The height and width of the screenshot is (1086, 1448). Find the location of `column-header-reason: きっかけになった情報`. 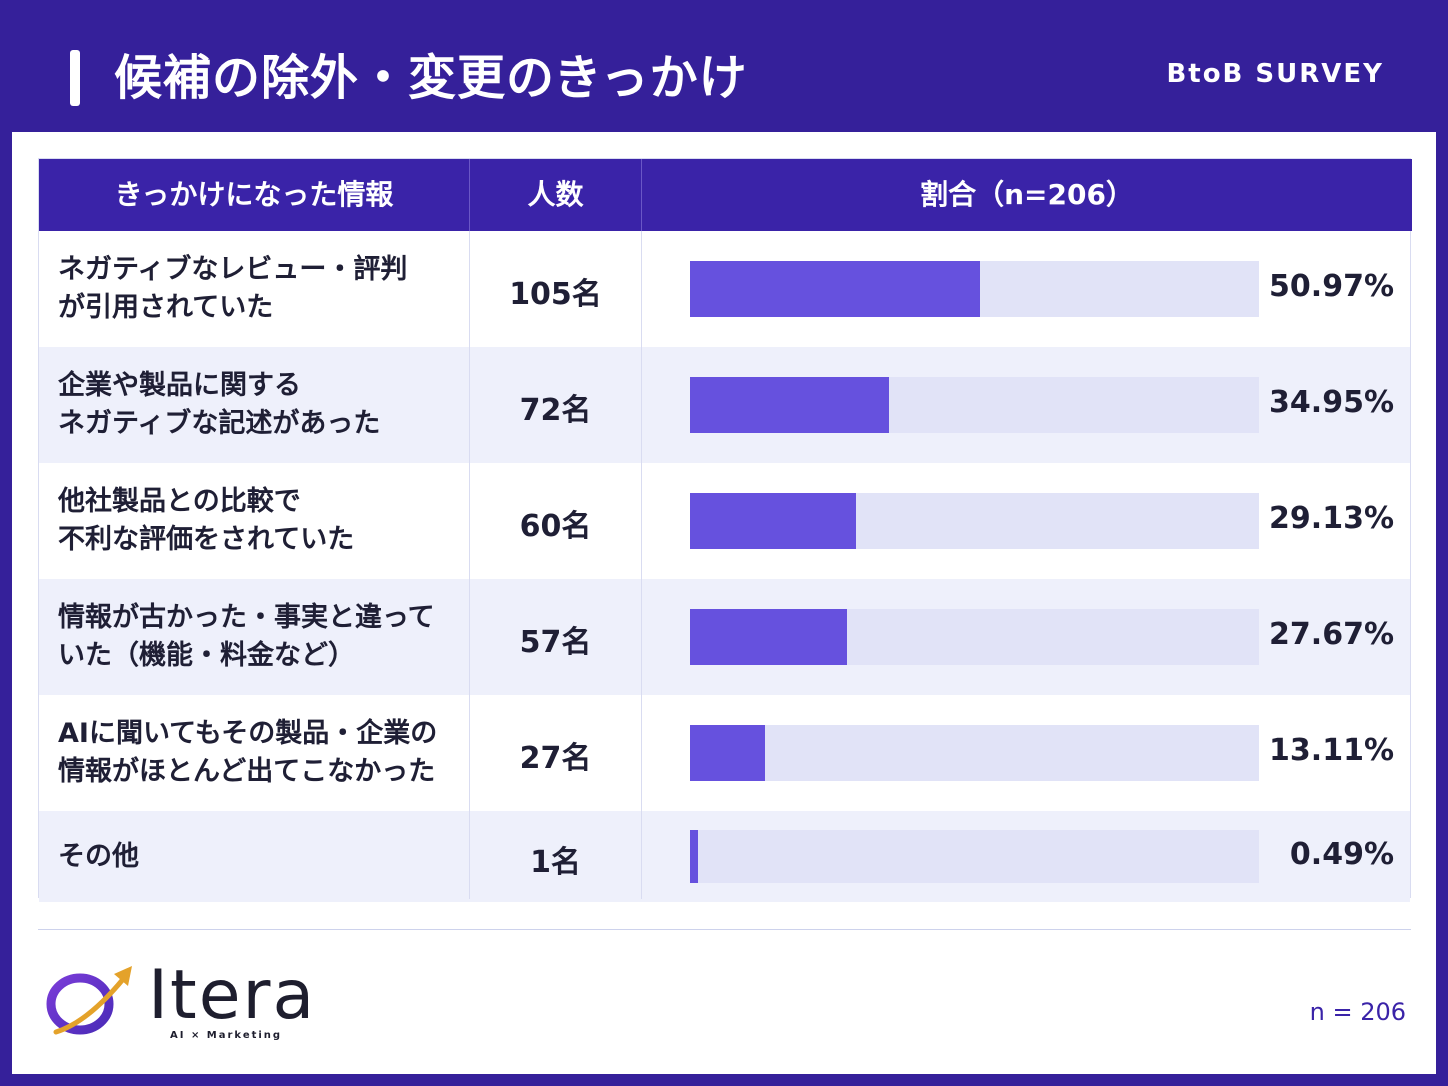

column-header-reason: きっかけになった情報 is located at coordinates (254, 194).